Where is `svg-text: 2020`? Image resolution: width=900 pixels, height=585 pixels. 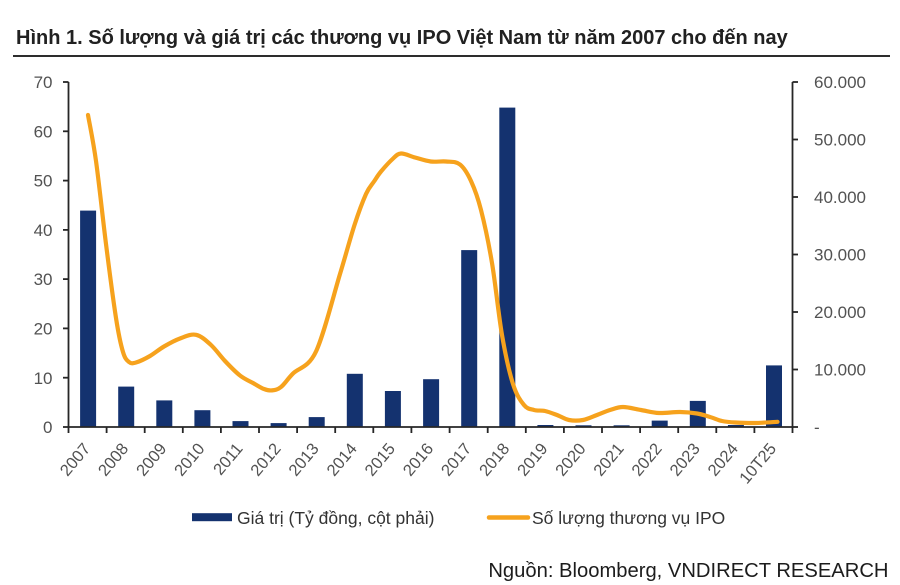 svg-text: 2020 is located at coordinates (570, 460).